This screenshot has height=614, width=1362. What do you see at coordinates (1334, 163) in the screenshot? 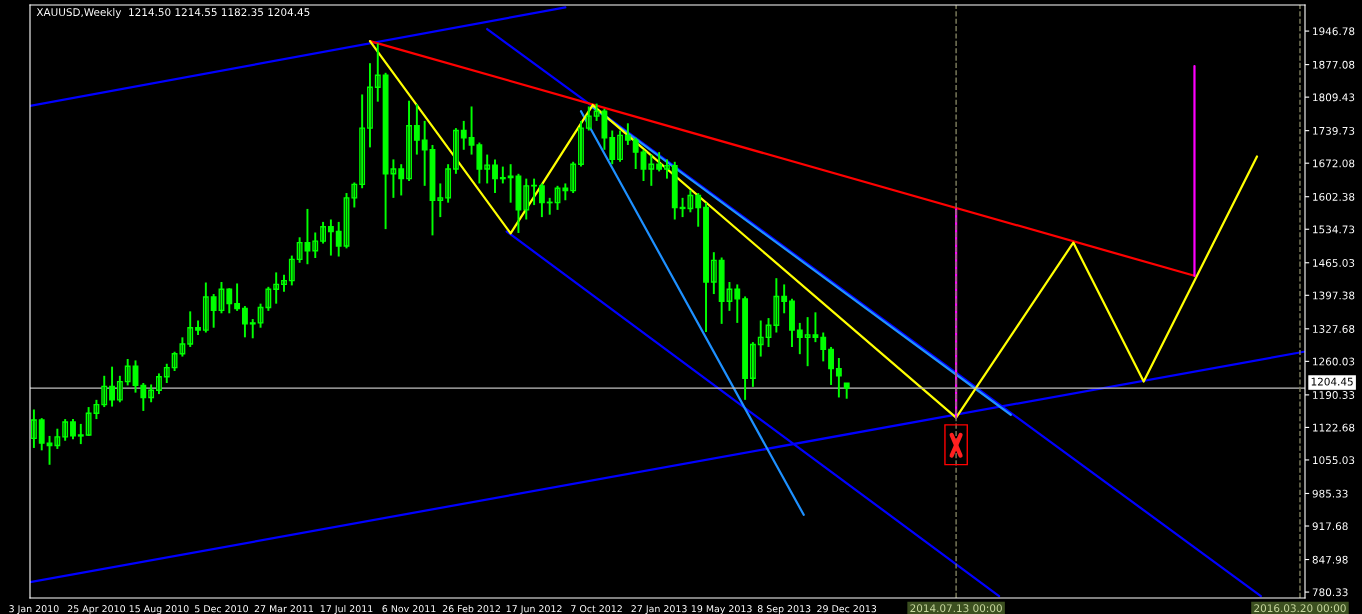
I see `y-tick-label: 1672.08` at bounding box center [1334, 163].